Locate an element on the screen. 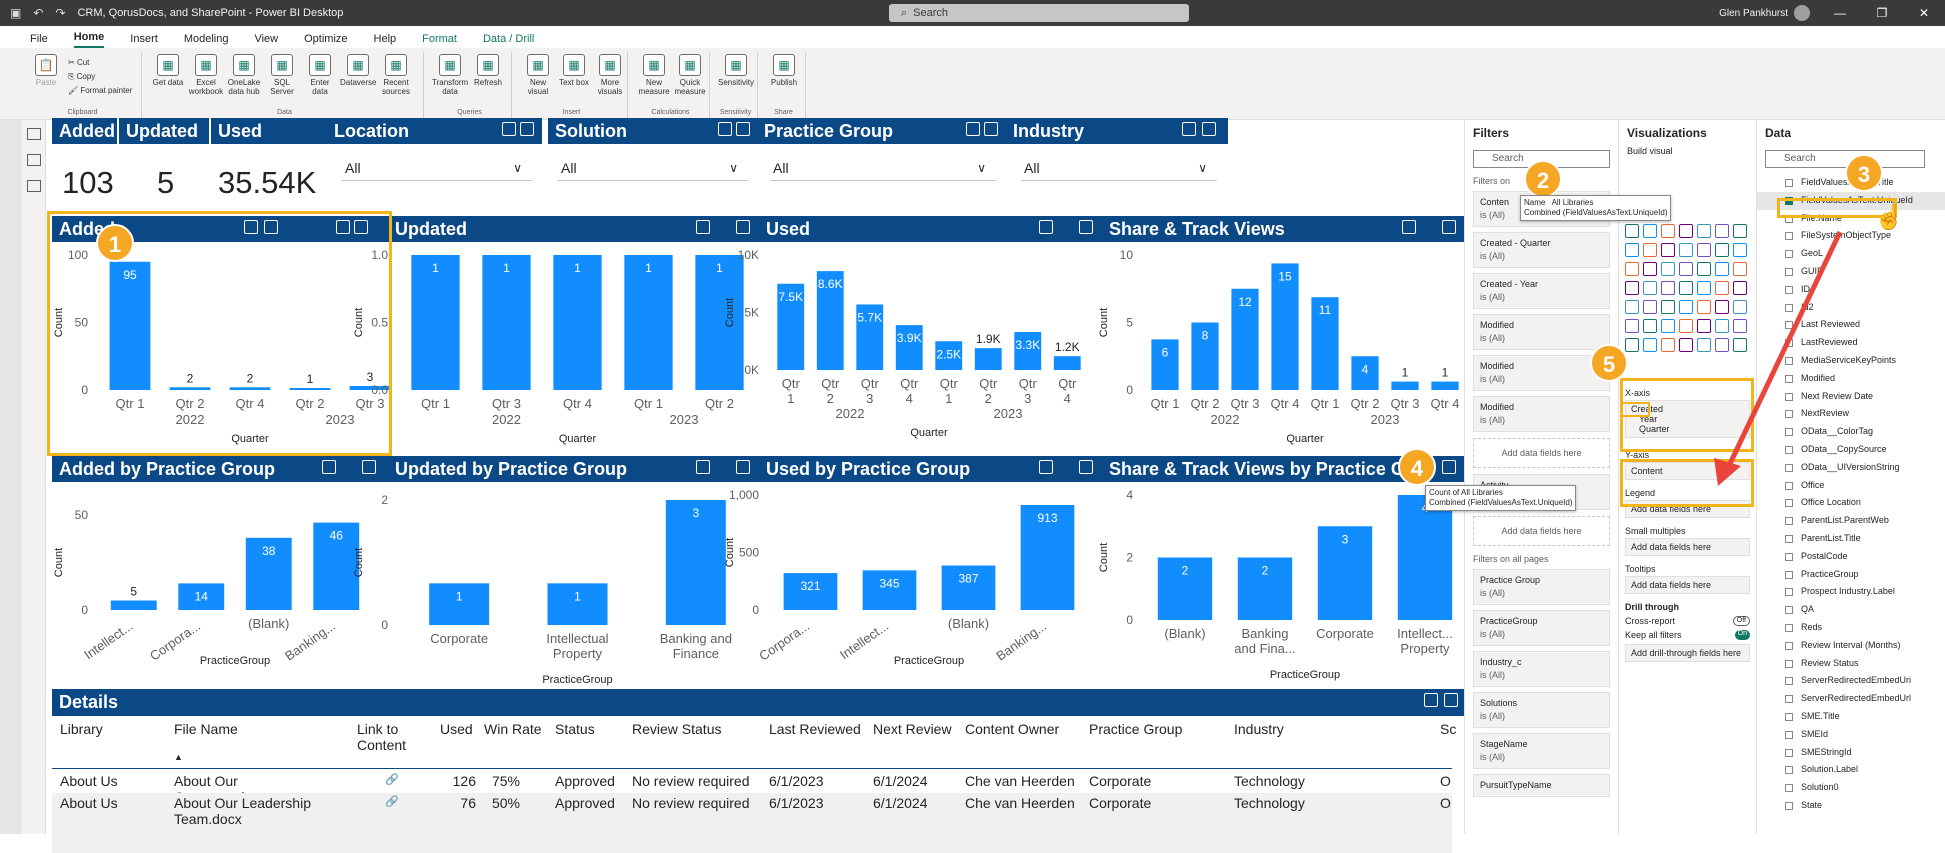  close-button: ✕ is located at coordinates (1924, 13).